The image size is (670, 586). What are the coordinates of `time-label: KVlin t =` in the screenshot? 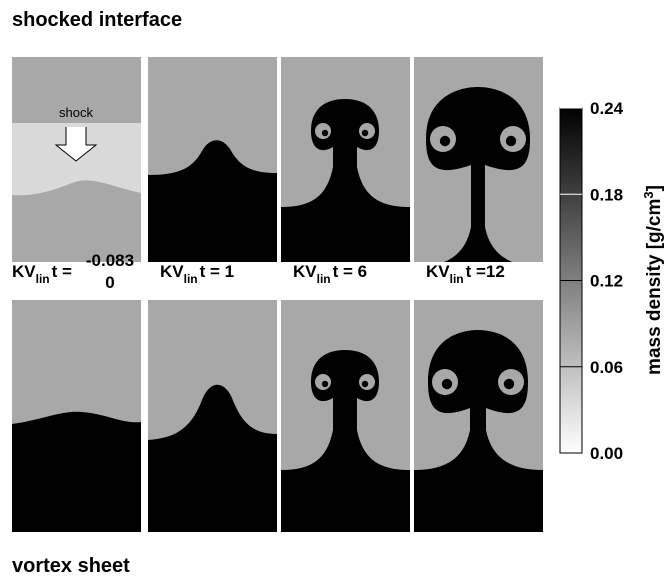 It's located at (42, 274).